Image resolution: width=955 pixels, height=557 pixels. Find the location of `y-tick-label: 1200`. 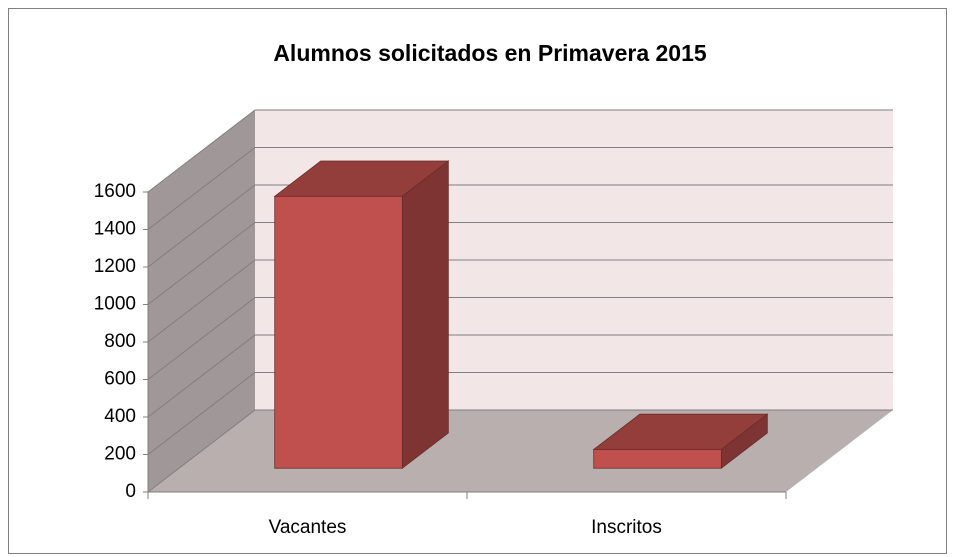

y-tick-label: 1200 is located at coordinates (115, 266).